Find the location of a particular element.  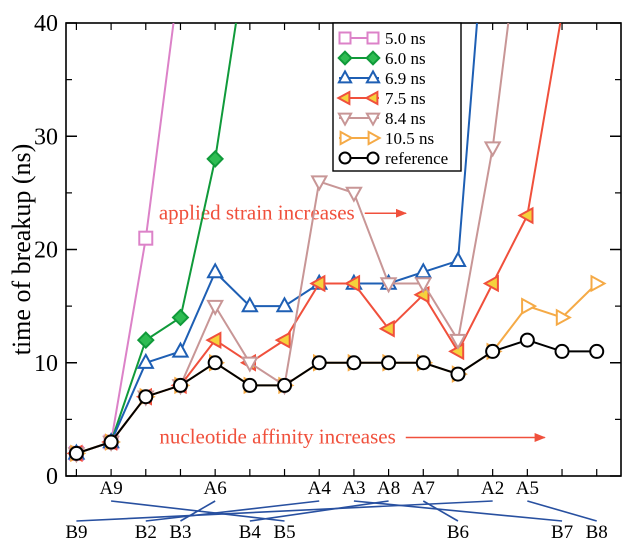

legend-label-8-4-ns: 8.4 ns is located at coordinates (405, 118).